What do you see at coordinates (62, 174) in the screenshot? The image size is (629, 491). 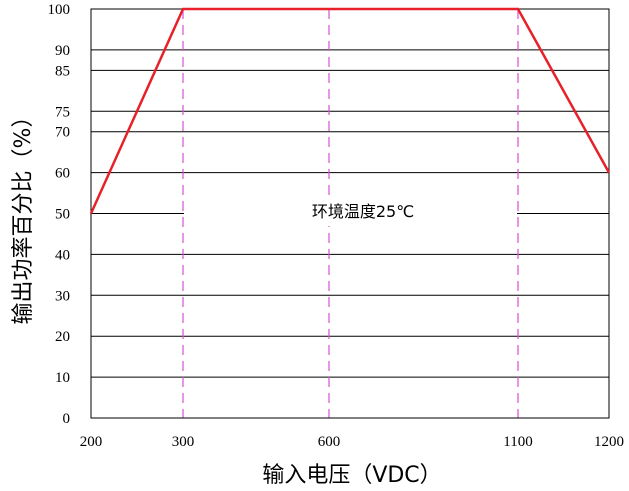 I see `y-tick-label-60: 60` at bounding box center [62, 174].